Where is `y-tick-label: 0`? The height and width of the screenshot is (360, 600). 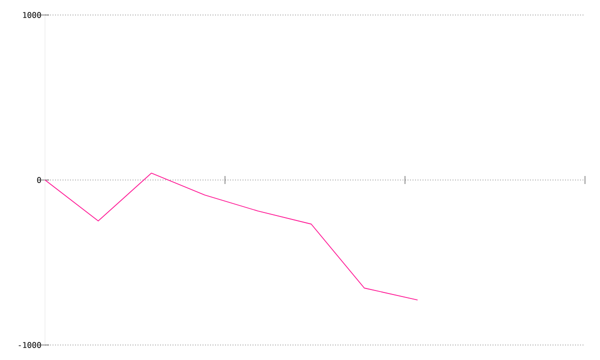 y-tick-label: 0 is located at coordinates (39, 180).